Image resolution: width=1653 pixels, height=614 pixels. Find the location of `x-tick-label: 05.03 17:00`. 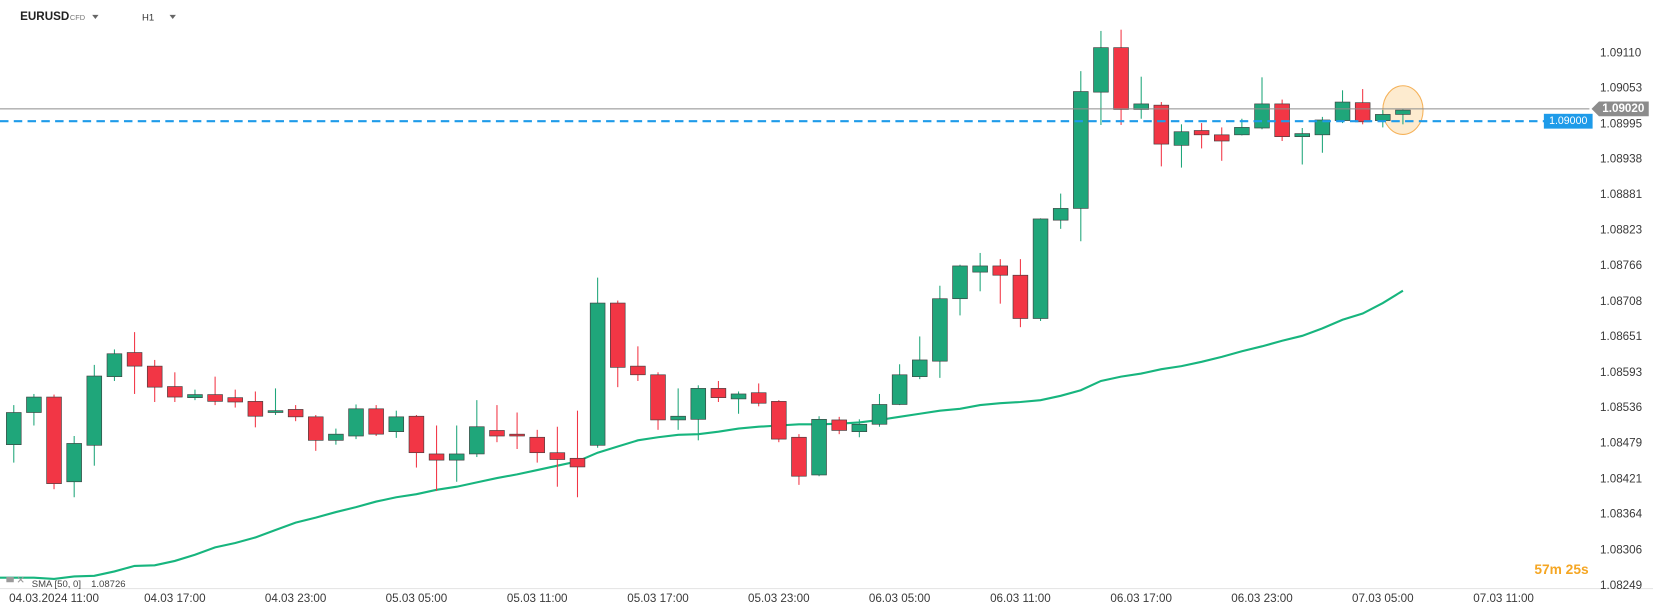

x-tick-label: 05.03 17:00 is located at coordinates (658, 598).